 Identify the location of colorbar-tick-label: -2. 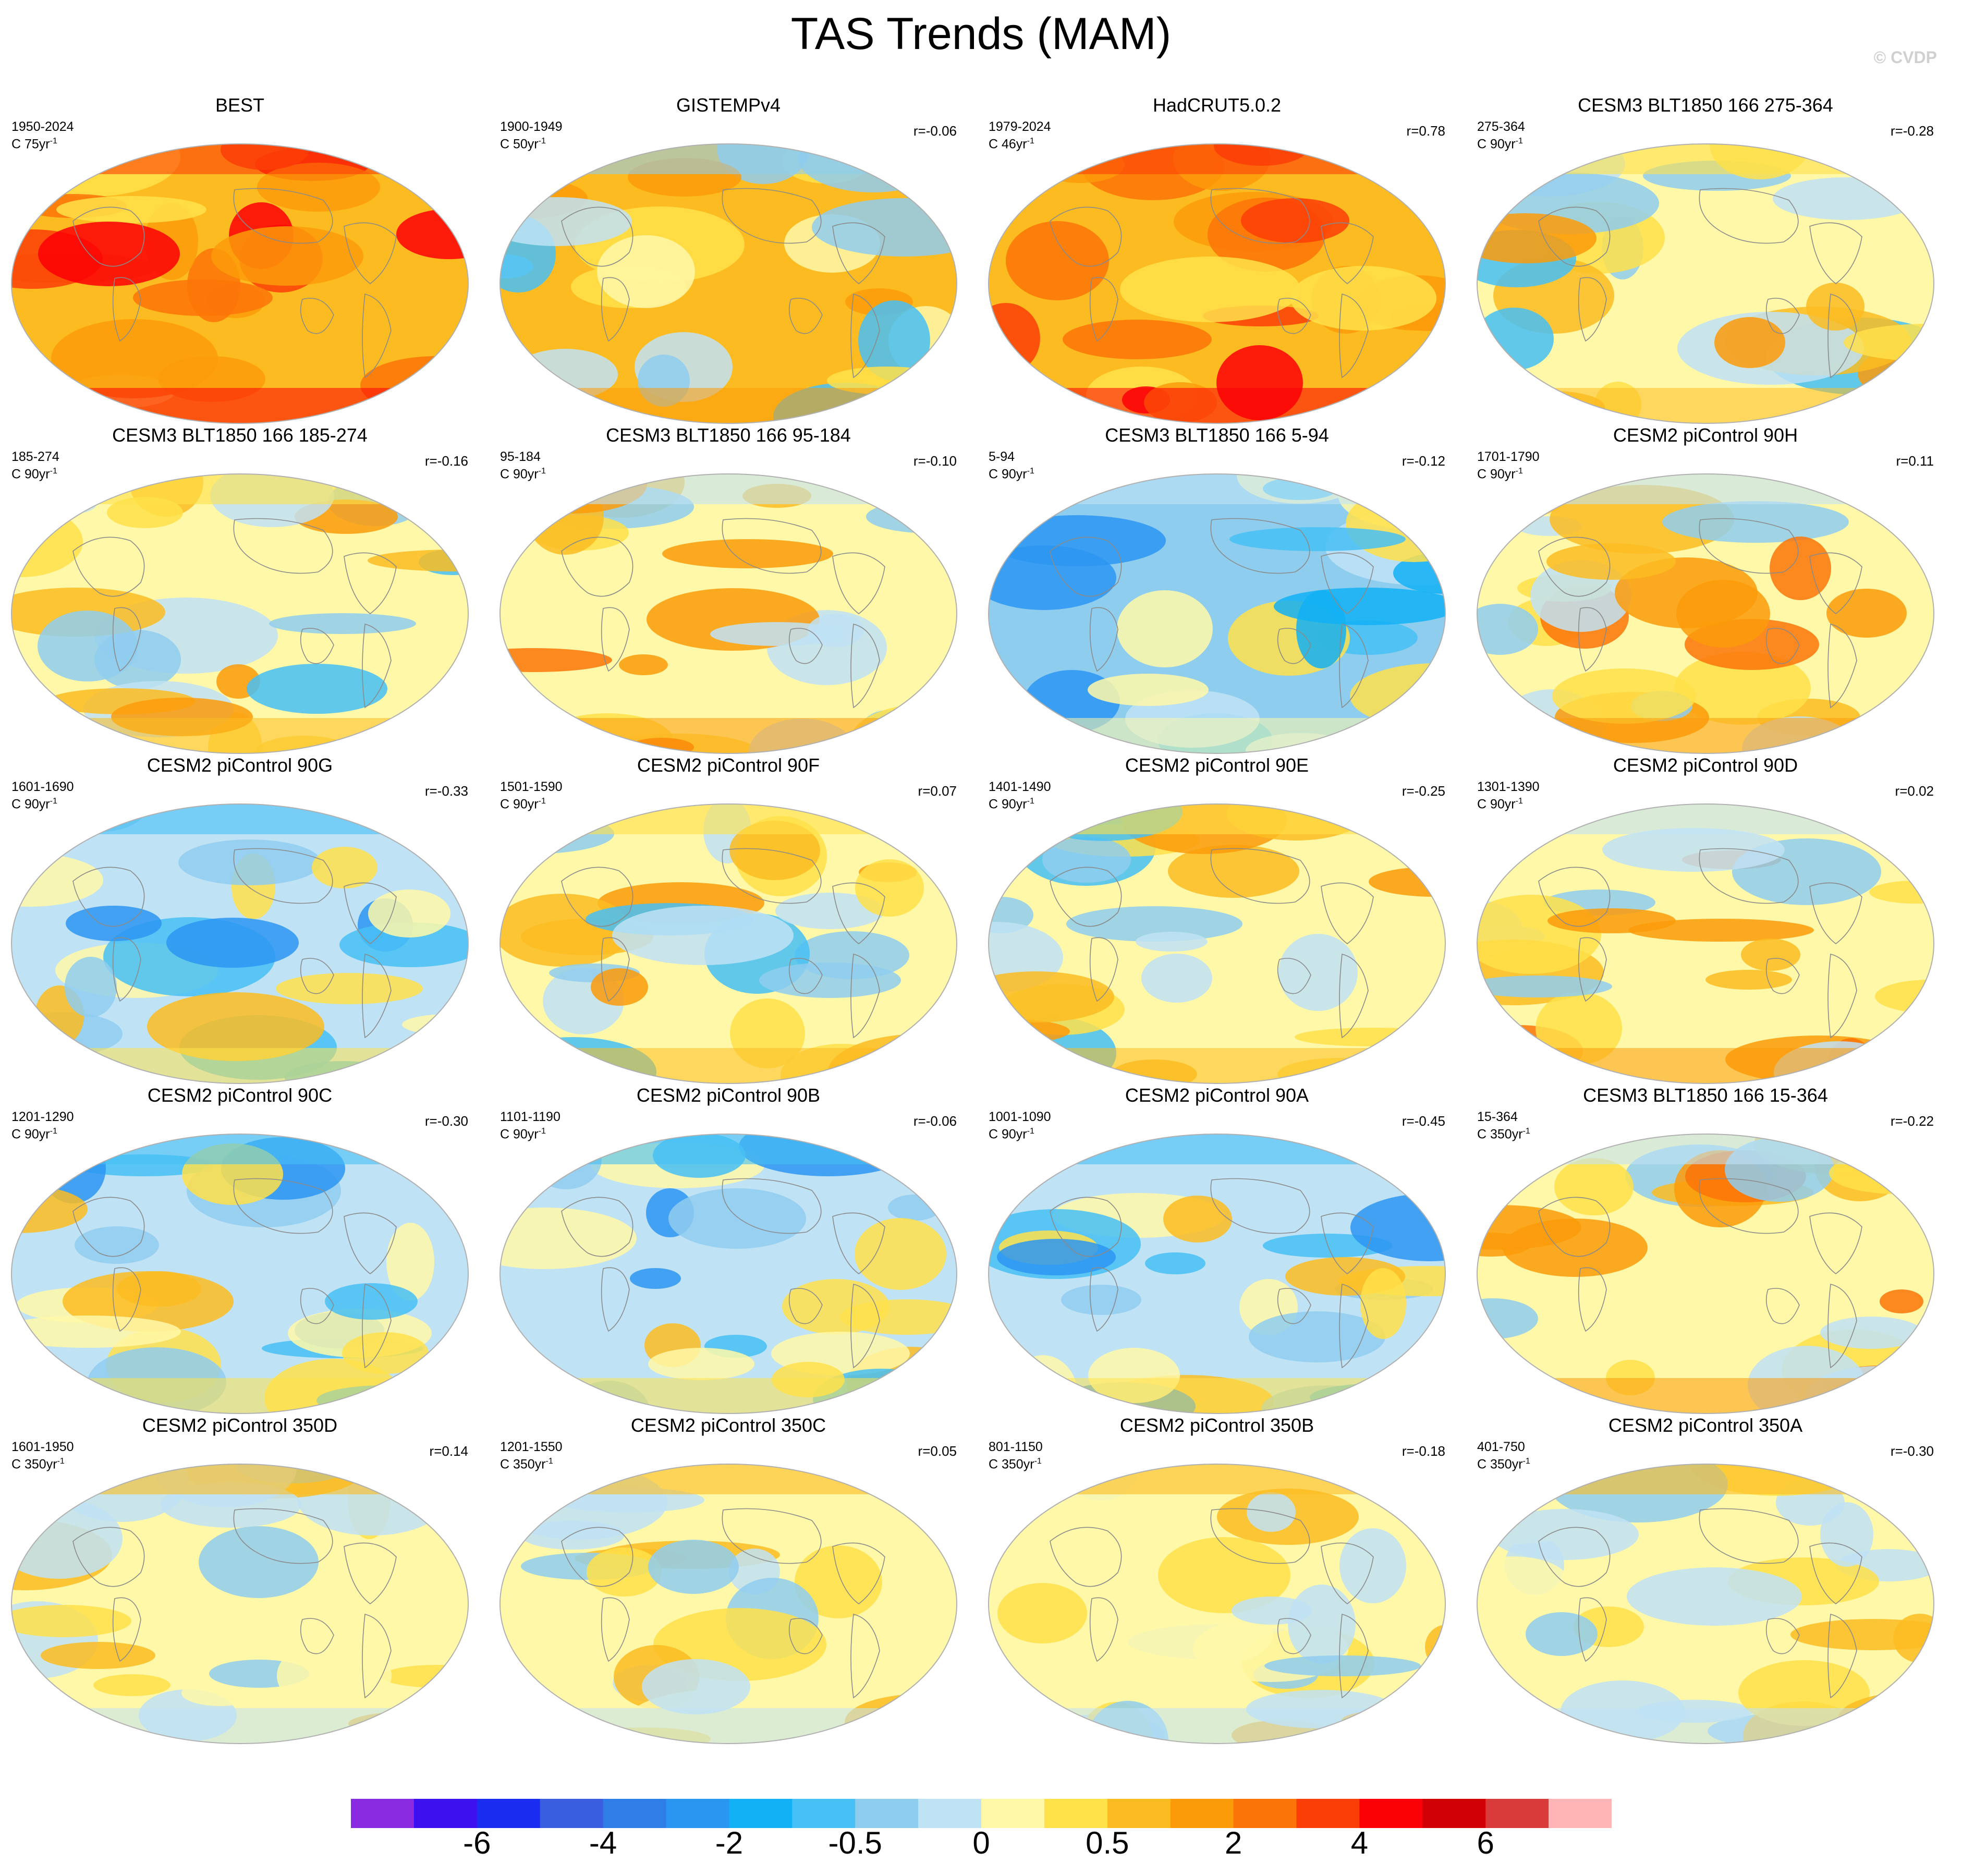
(730, 1843).